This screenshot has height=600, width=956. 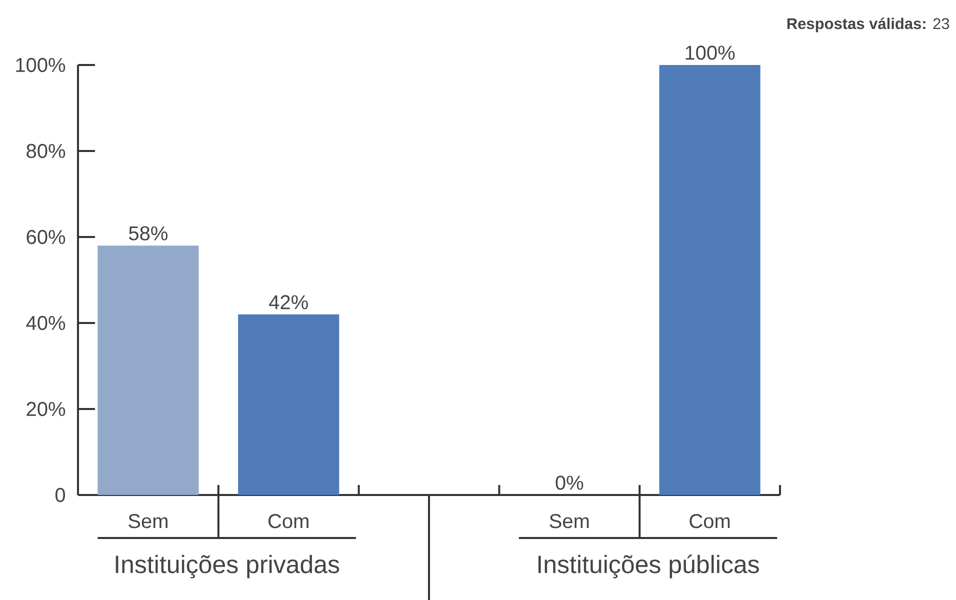 What do you see at coordinates (46, 237) in the screenshot?
I see `y-tick-label: 60%` at bounding box center [46, 237].